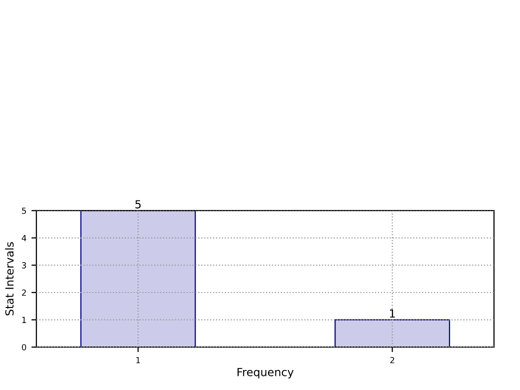 The height and width of the screenshot is (390, 520). I want to click on y-tick-label: 4, so click(24, 238).